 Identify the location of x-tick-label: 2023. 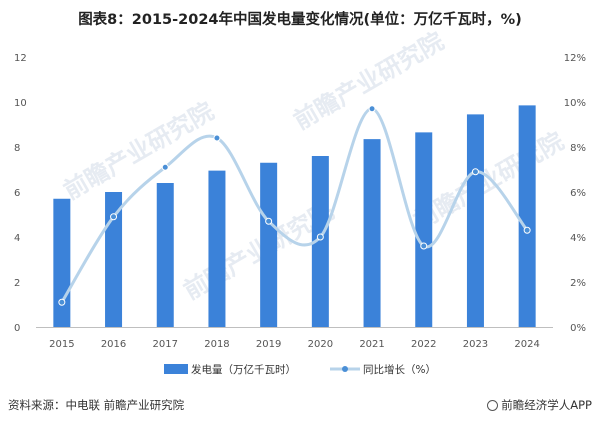
(475, 344).